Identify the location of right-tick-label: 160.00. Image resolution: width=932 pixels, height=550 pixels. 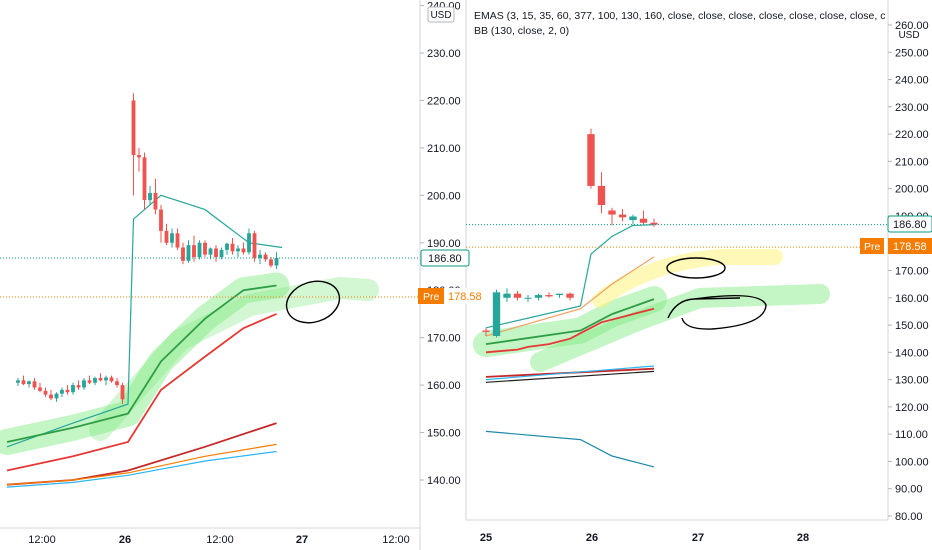
(912, 299).